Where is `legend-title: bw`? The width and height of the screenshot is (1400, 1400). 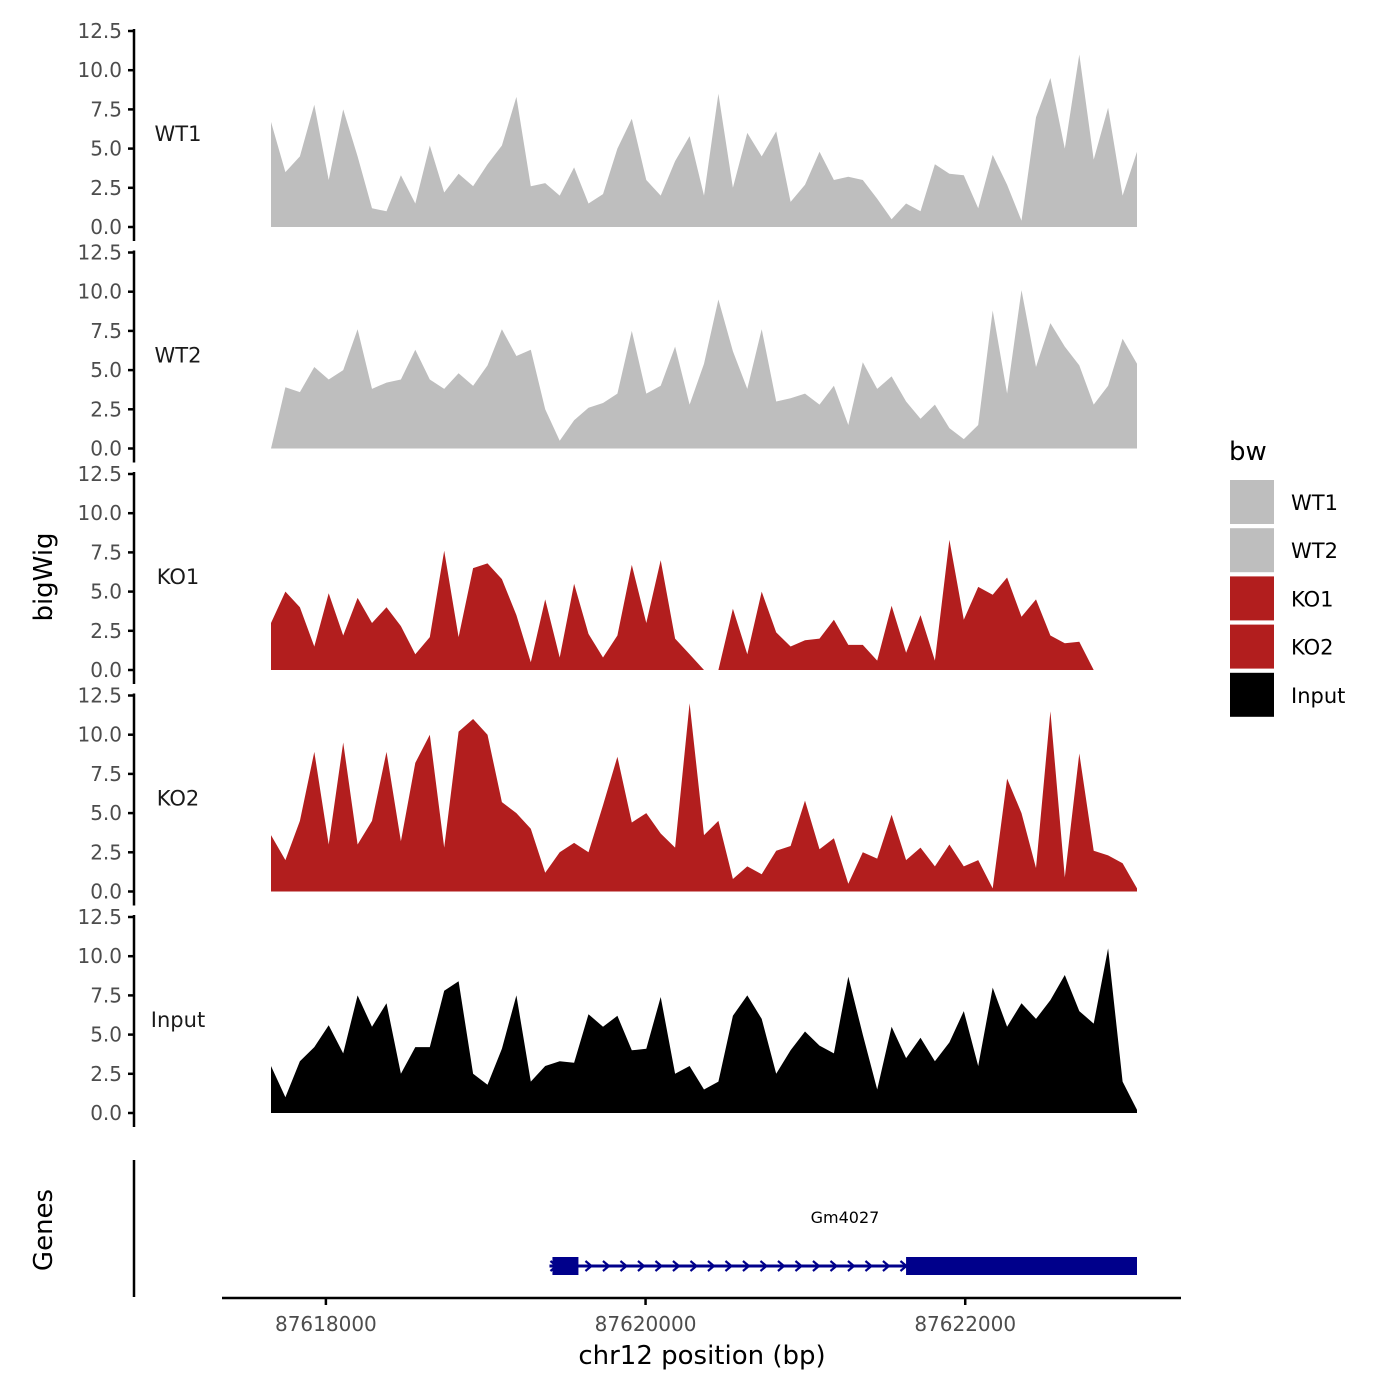 legend-title: bw is located at coordinates (1248, 452).